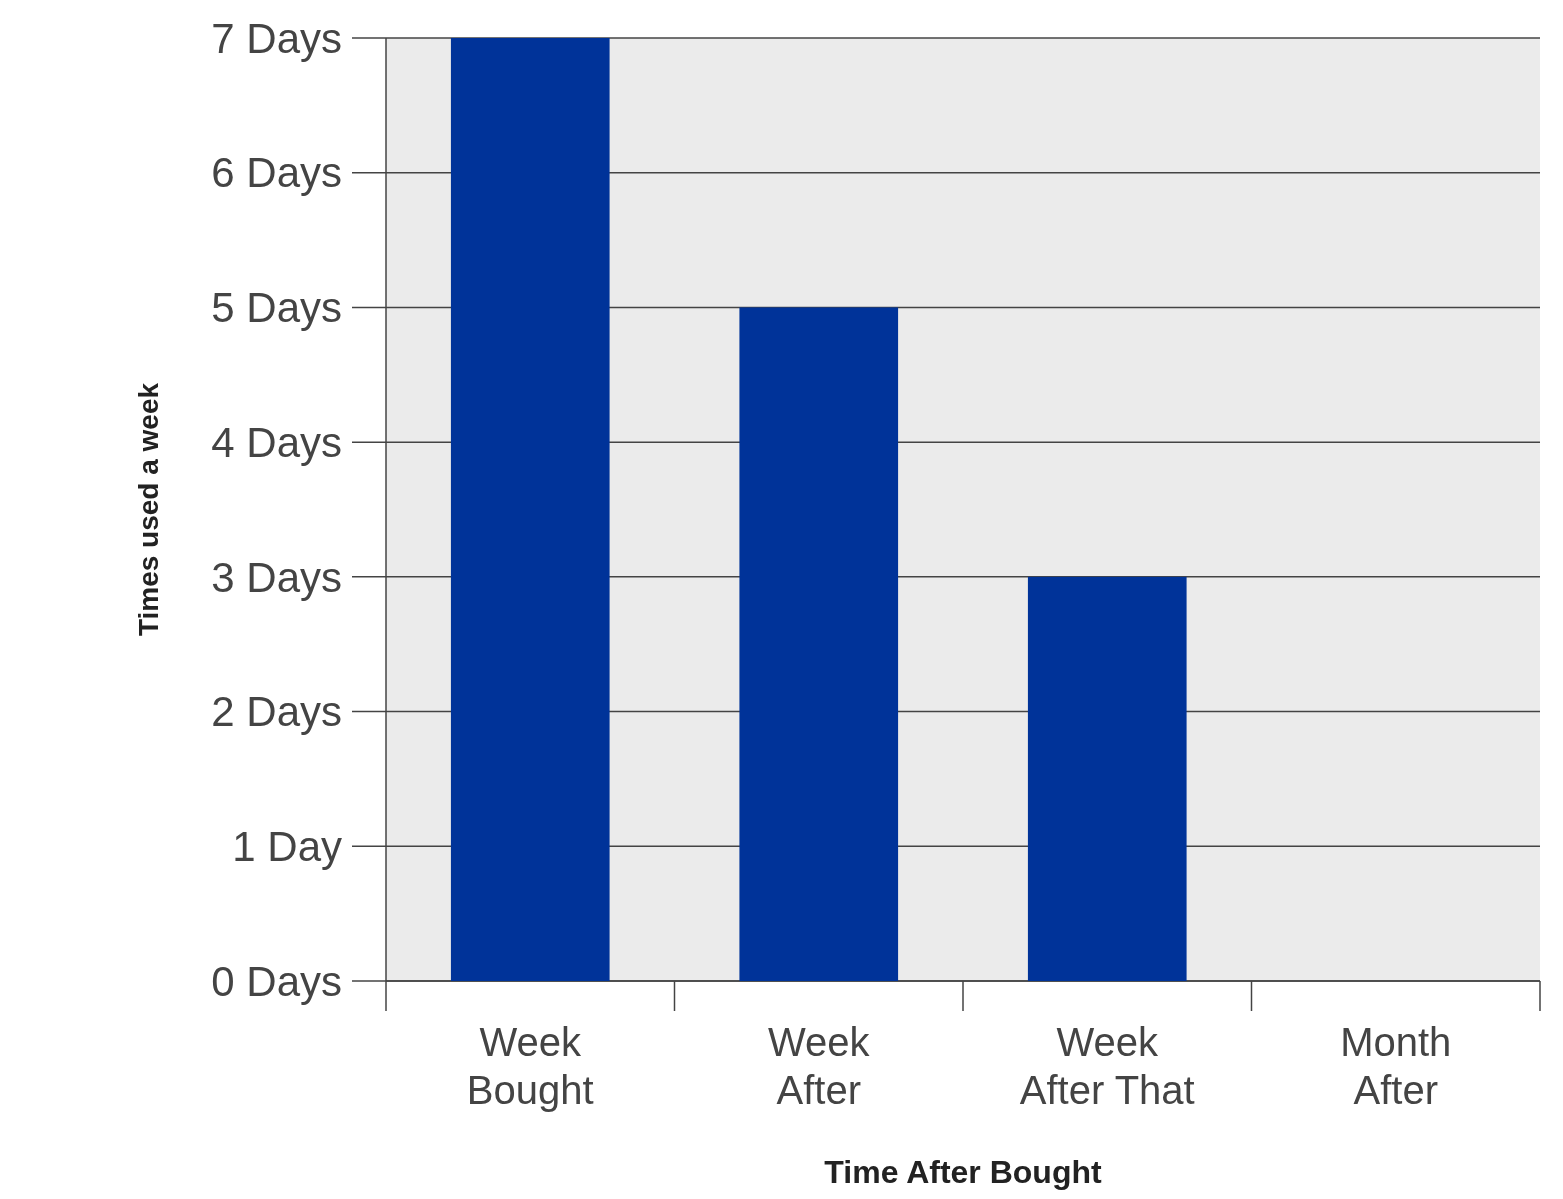 This screenshot has height=1199, width=1563. Describe the element at coordinates (148, 509) in the screenshot. I see `y-axis-title: Times used a week` at that location.